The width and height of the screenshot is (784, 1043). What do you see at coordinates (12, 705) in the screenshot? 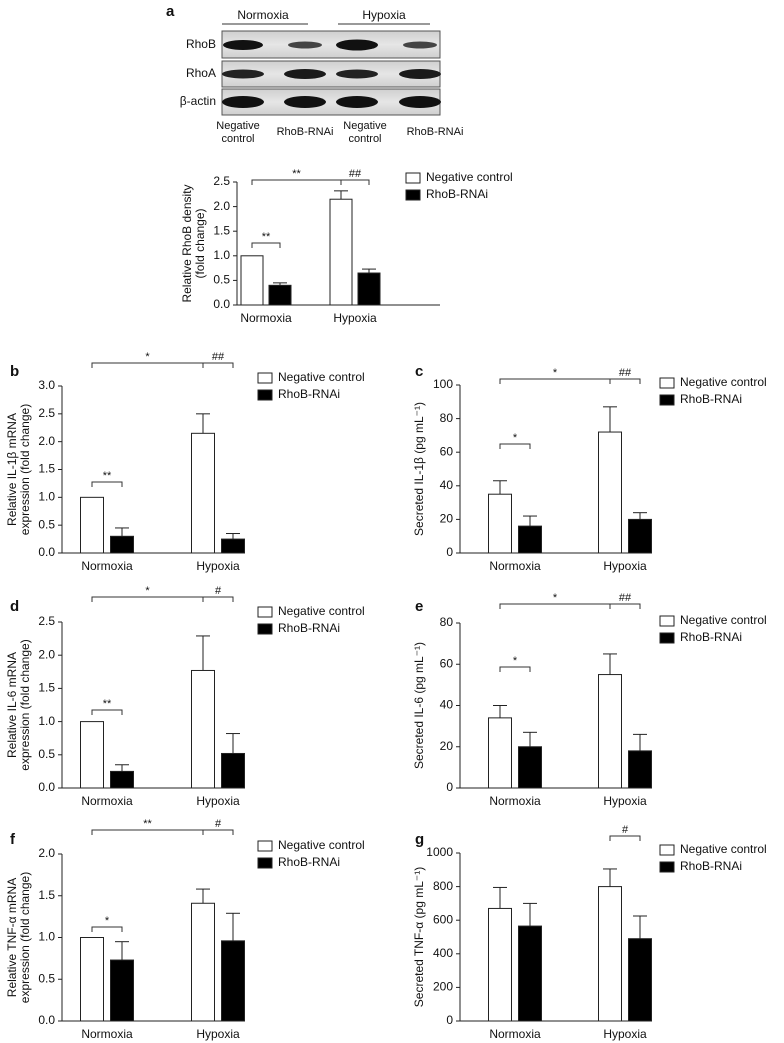
I see `y-axis-label: Relative IL-6 mRNA` at bounding box center [12, 705].